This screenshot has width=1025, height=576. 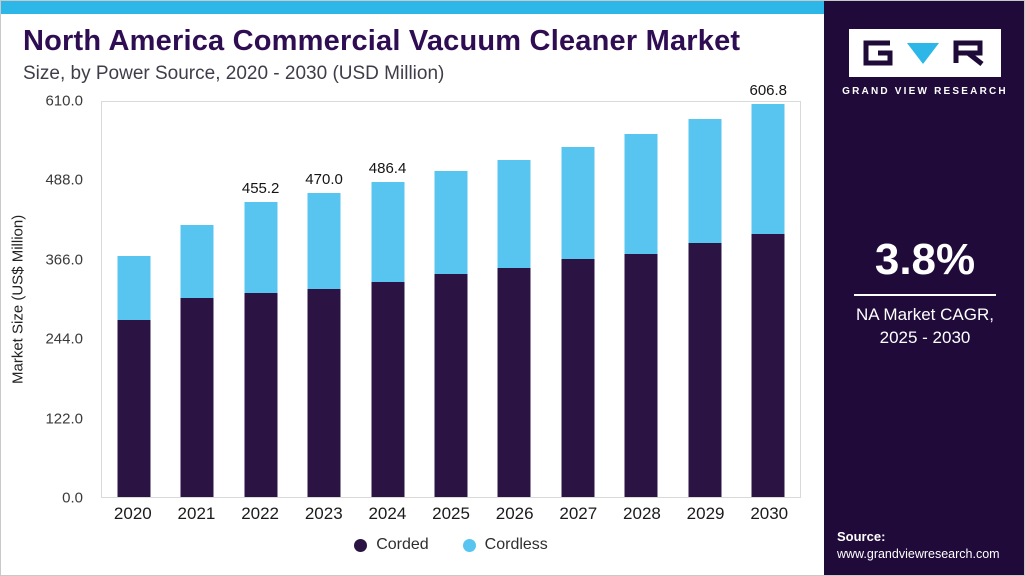 What do you see at coordinates (451, 545) in the screenshot?
I see `legend: Corded Cordless` at bounding box center [451, 545].